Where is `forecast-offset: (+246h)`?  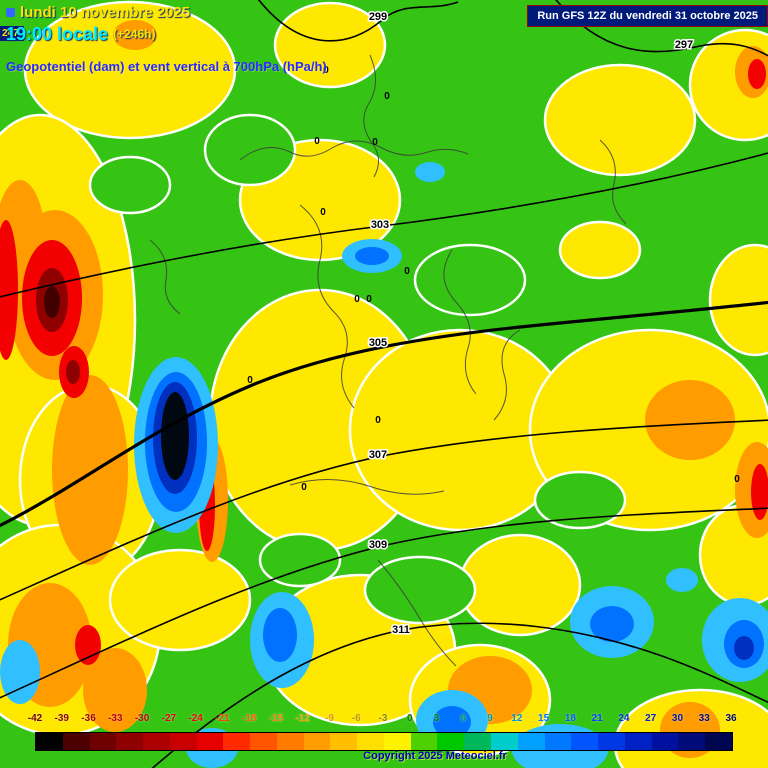
forecast-offset: (+246h) is located at coordinates (134, 34).